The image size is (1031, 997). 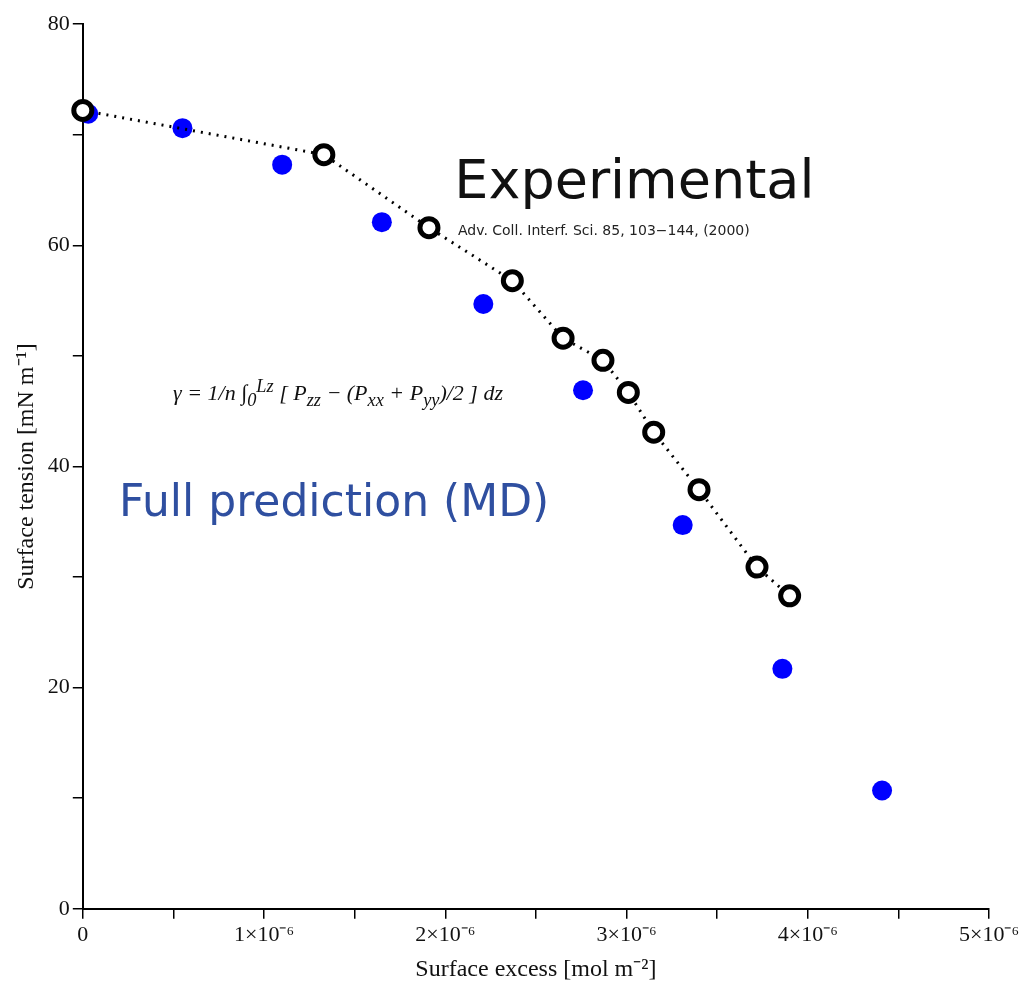 What do you see at coordinates (989, 933) in the screenshot?
I see `x-tick-label: 5×10⁻⁶` at bounding box center [989, 933].